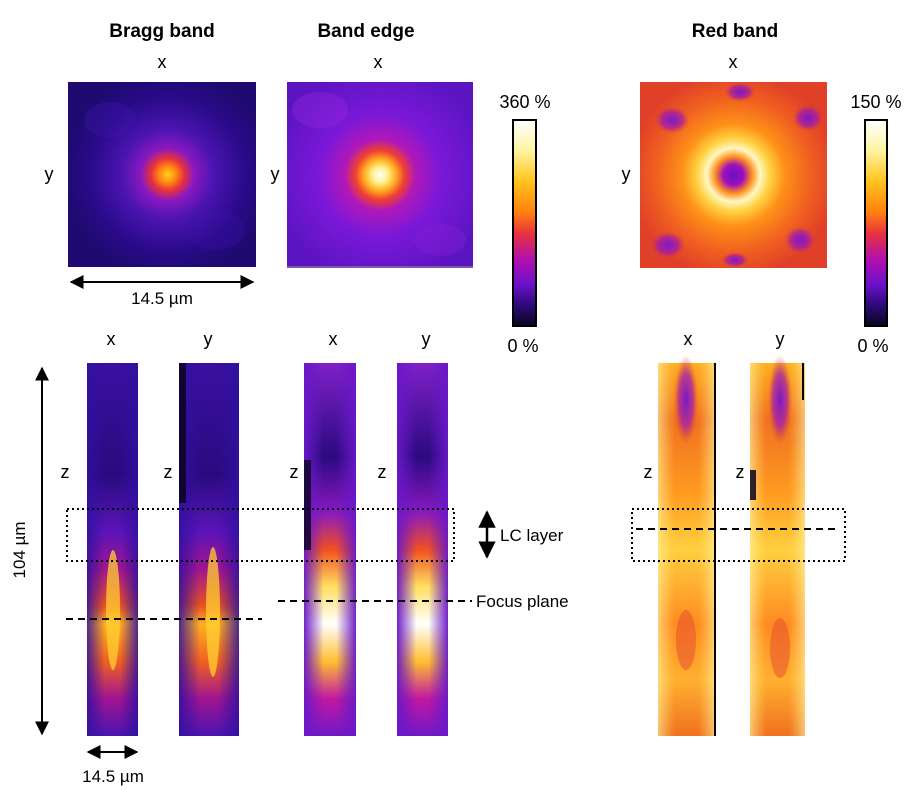  What do you see at coordinates (735, 31) in the screenshot?
I see `title-red-band: Red band` at bounding box center [735, 31].